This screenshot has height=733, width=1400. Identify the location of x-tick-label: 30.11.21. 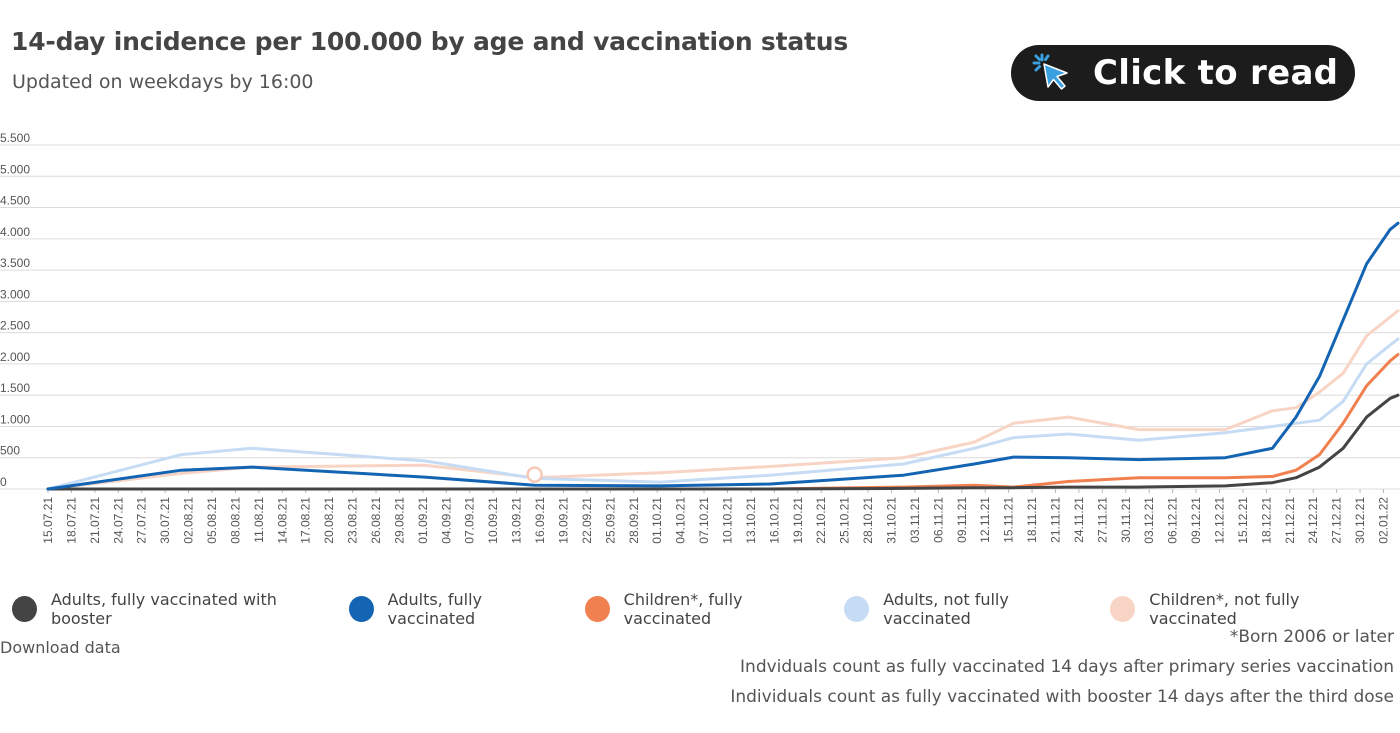
(1126, 520).